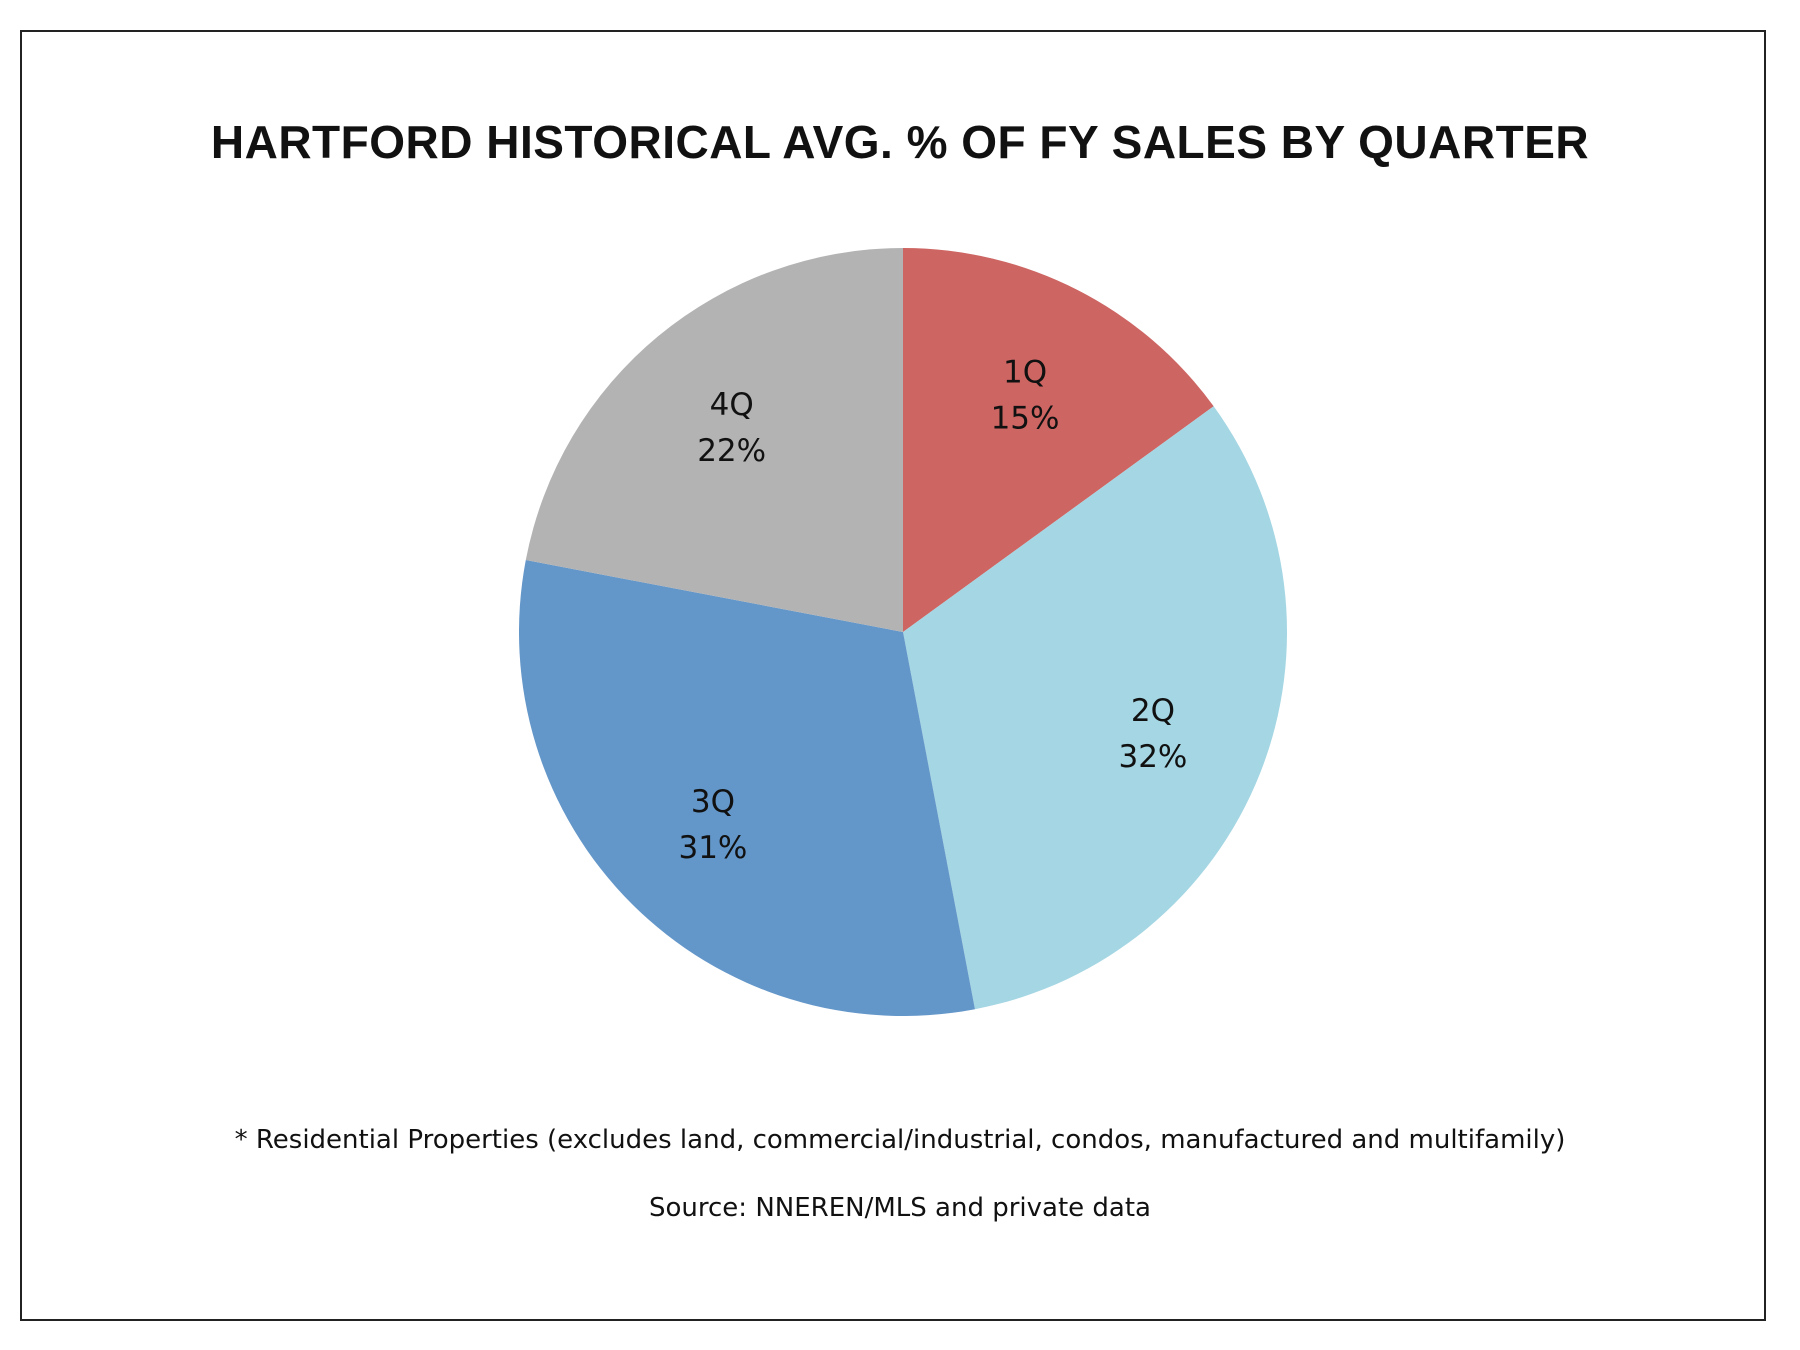 This screenshot has height=1350, width=1800. I want to click on slice-label-1q: 1Q, so click(1025, 372).